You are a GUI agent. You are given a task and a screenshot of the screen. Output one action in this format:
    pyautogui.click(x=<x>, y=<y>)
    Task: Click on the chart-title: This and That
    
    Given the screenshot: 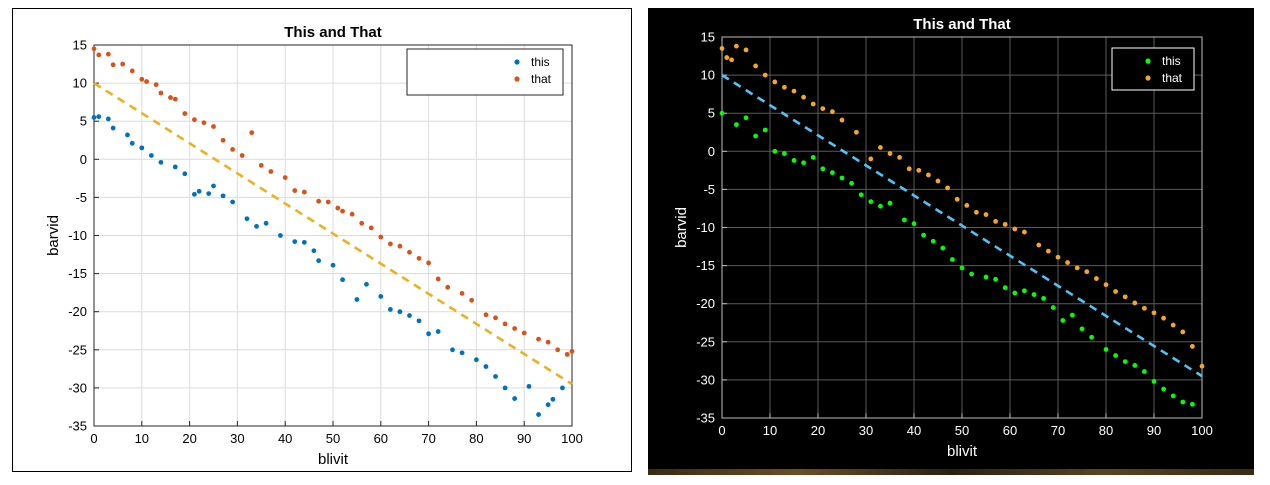 What is the action you would take?
    pyautogui.click(x=962, y=24)
    